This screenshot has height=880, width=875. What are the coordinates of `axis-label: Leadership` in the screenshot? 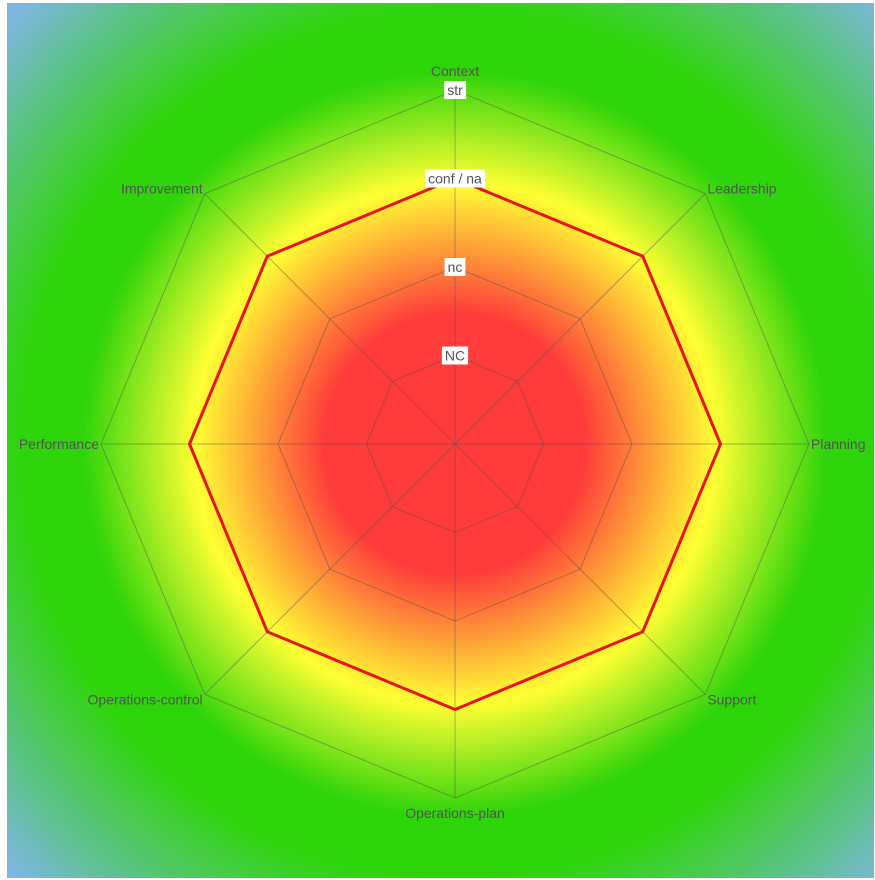 It's located at (741, 189).